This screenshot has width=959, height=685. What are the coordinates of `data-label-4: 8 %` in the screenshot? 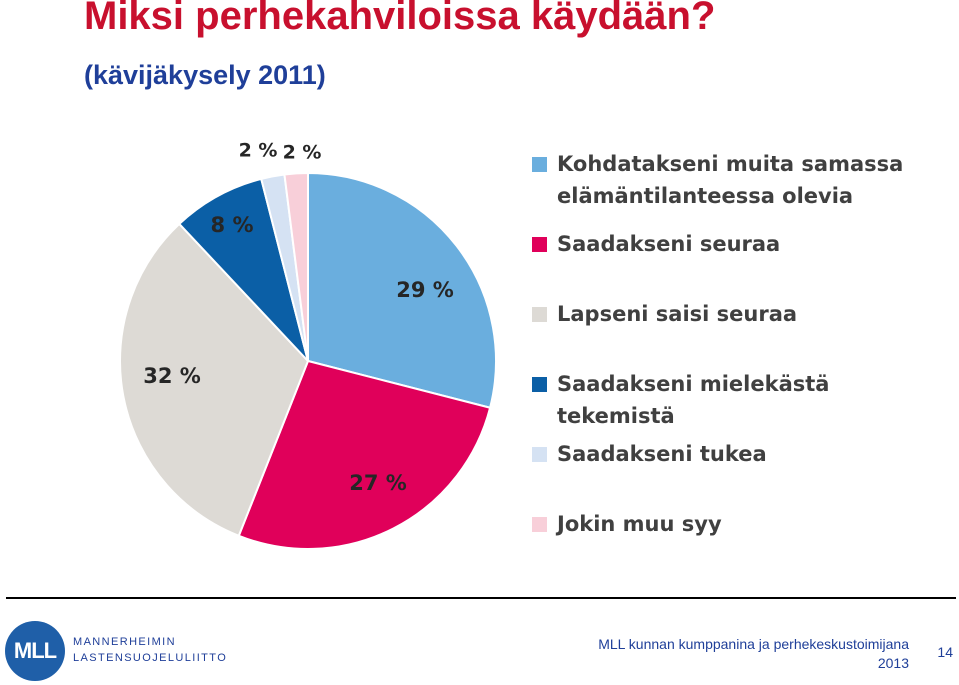 It's located at (232, 225).